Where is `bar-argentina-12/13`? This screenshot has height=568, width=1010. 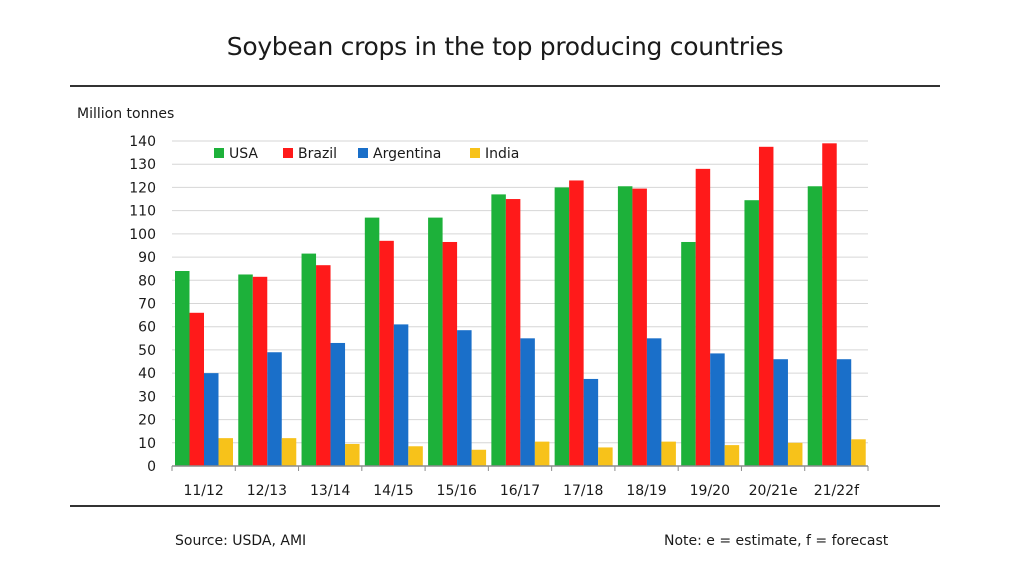 bar-argentina-12/13 is located at coordinates (274, 409).